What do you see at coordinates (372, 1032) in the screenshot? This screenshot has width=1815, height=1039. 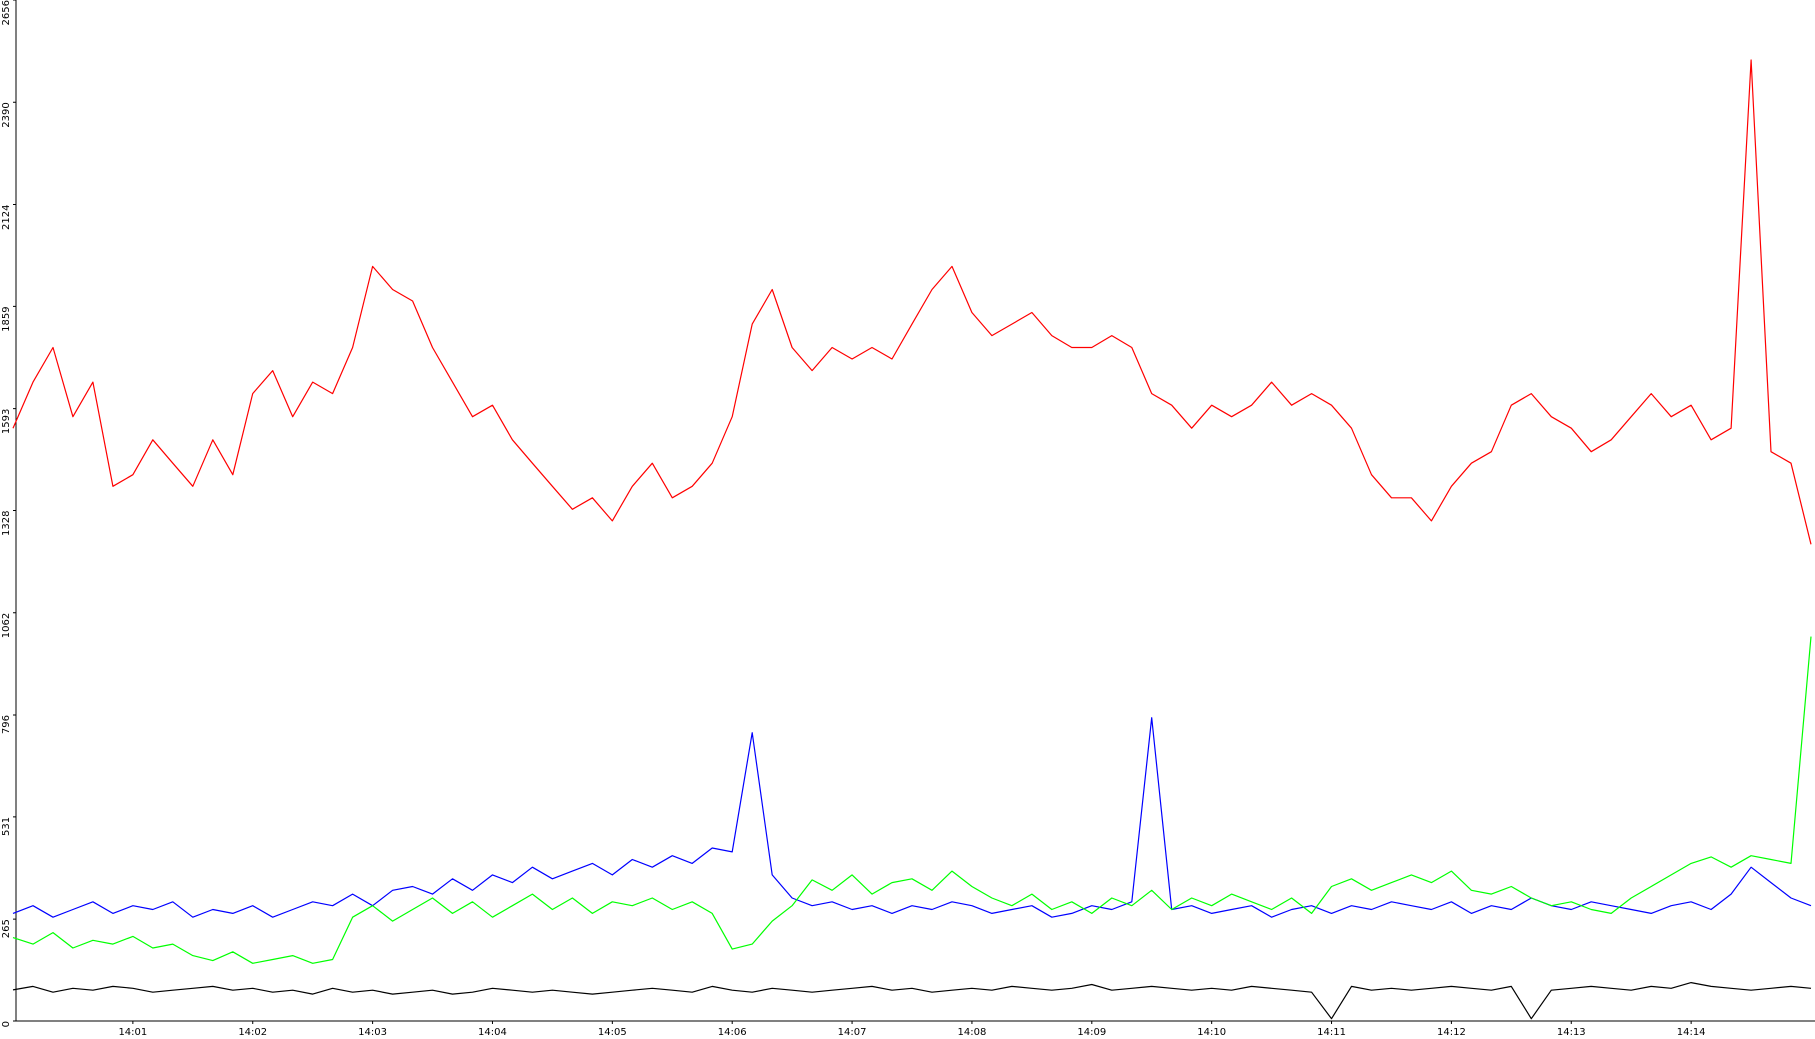 I see `x-tick-label: 14:03` at bounding box center [372, 1032].